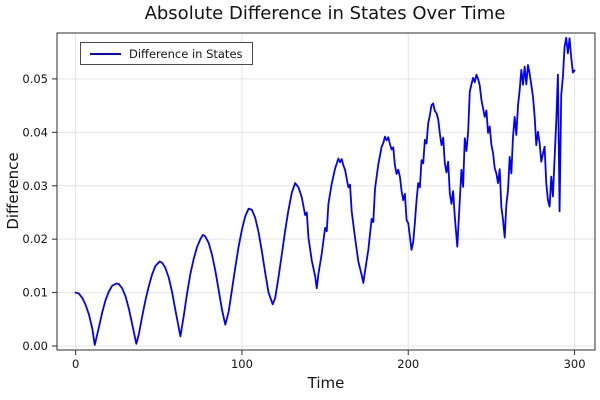 Image resolution: width=600 pixels, height=400 pixels. Describe the element at coordinates (105, 53) in the screenshot. I see `legend-line-sample-icon` at that location.